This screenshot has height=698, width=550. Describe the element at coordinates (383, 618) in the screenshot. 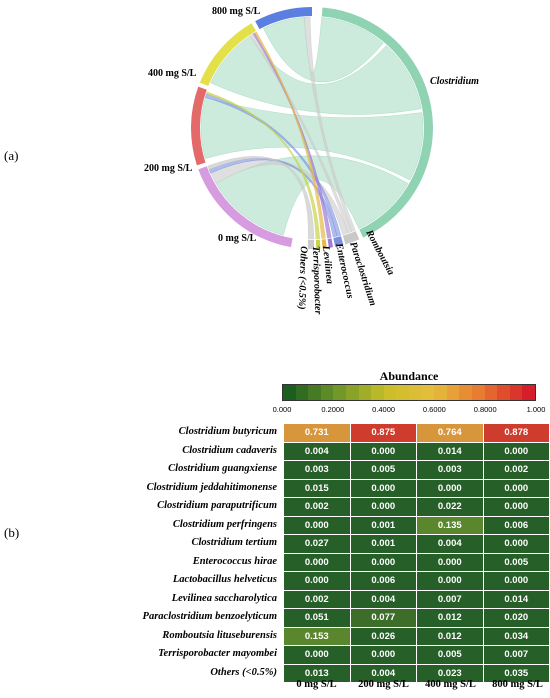

I see `heatmap-cell: 0.077` at that location.